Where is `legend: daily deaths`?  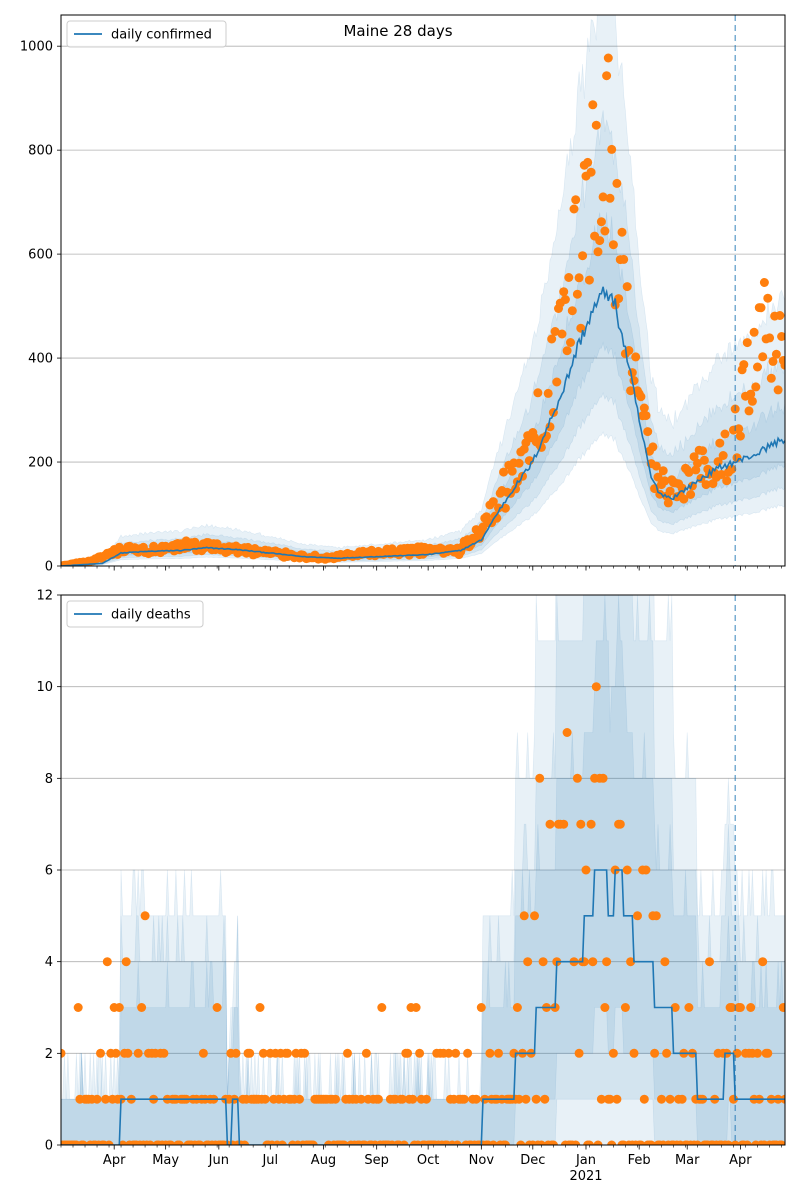 legend: daily deaths is located at coordinates (135, 614).